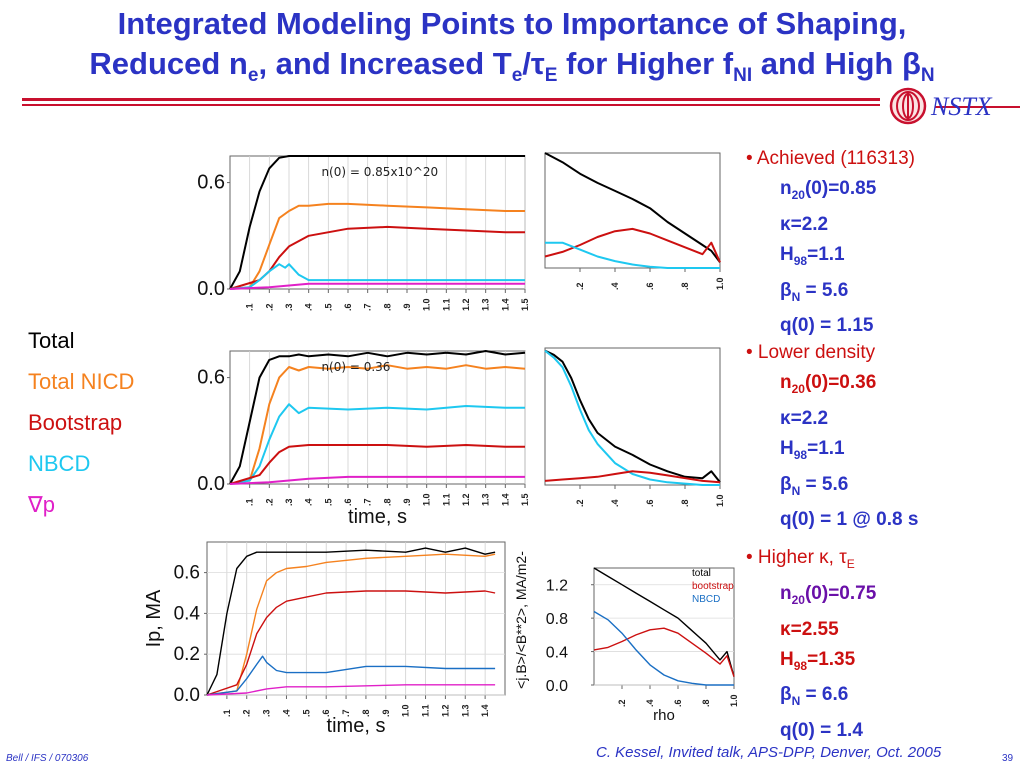  I want to click on chart-annotation: n(0) = 0.36, so click(355, 367).